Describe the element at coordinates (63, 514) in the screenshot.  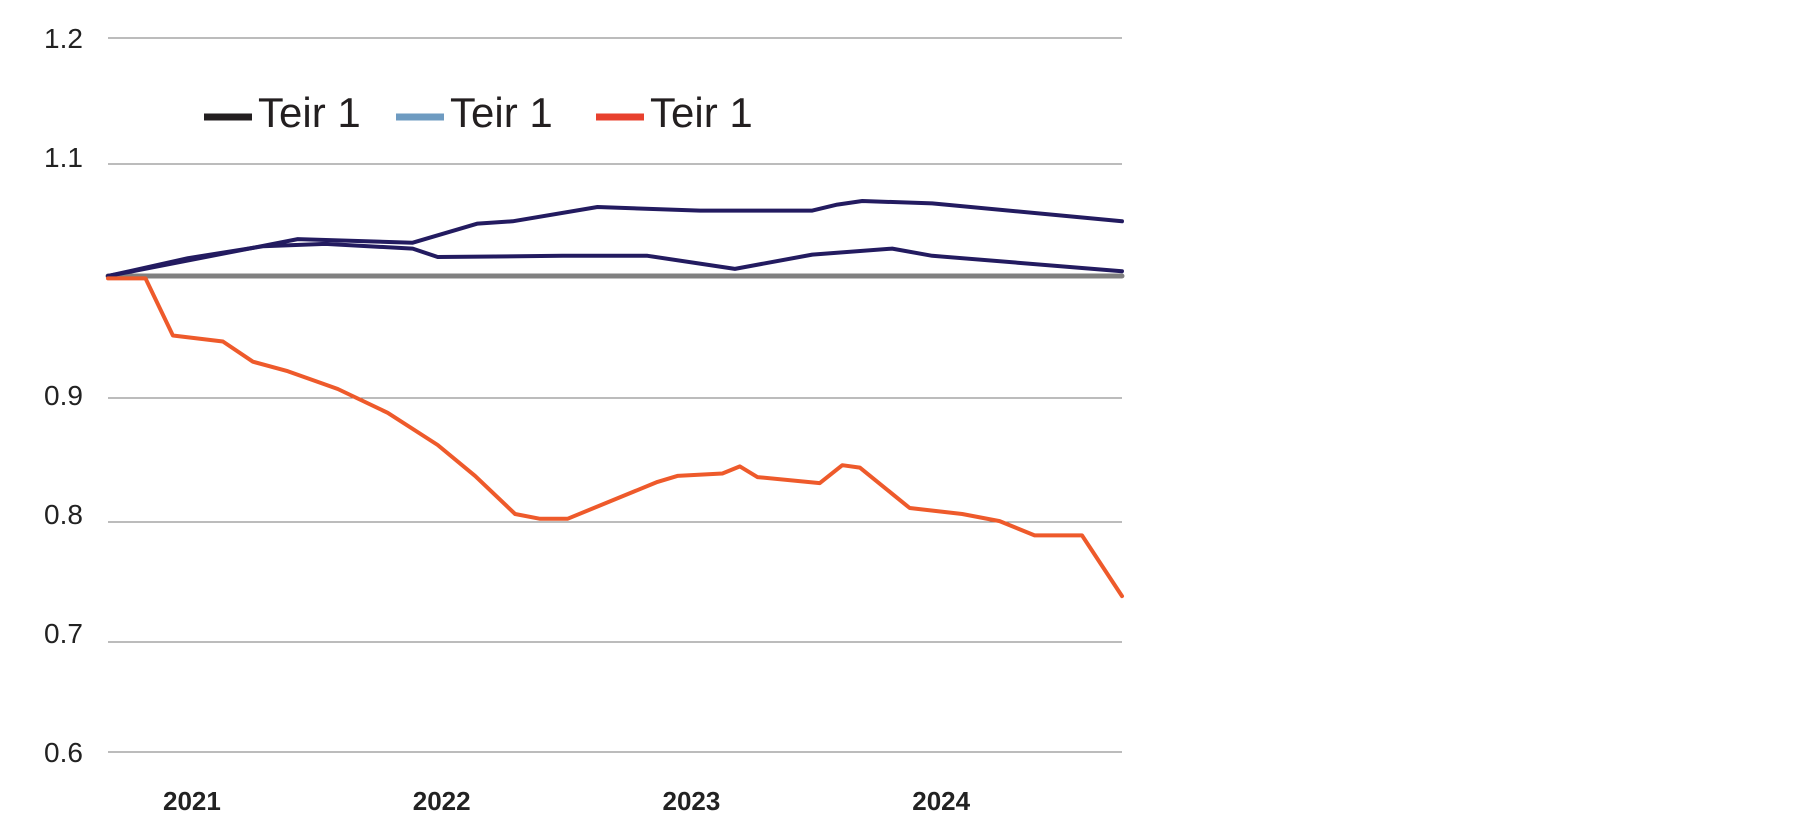
I see `y-tick-label: 0.8` at that location.